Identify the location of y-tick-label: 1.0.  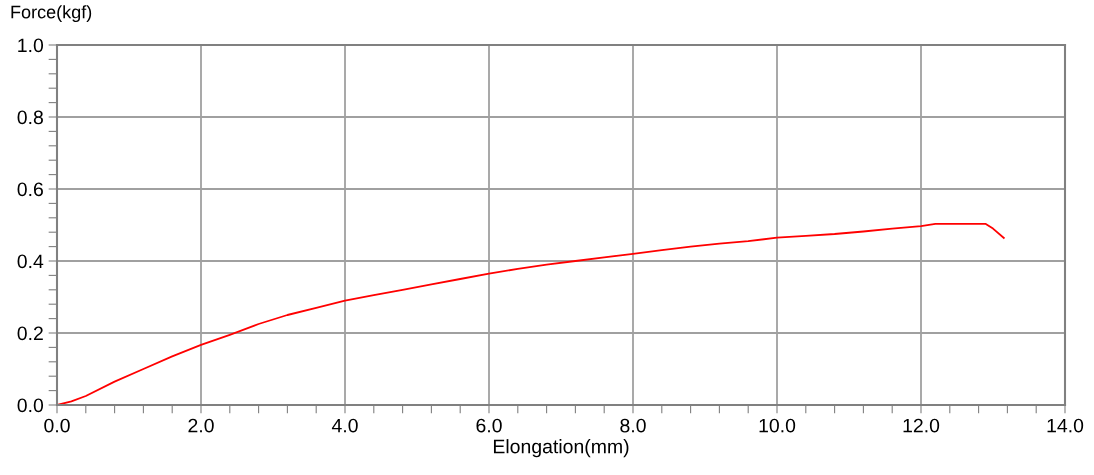
(31, 45).